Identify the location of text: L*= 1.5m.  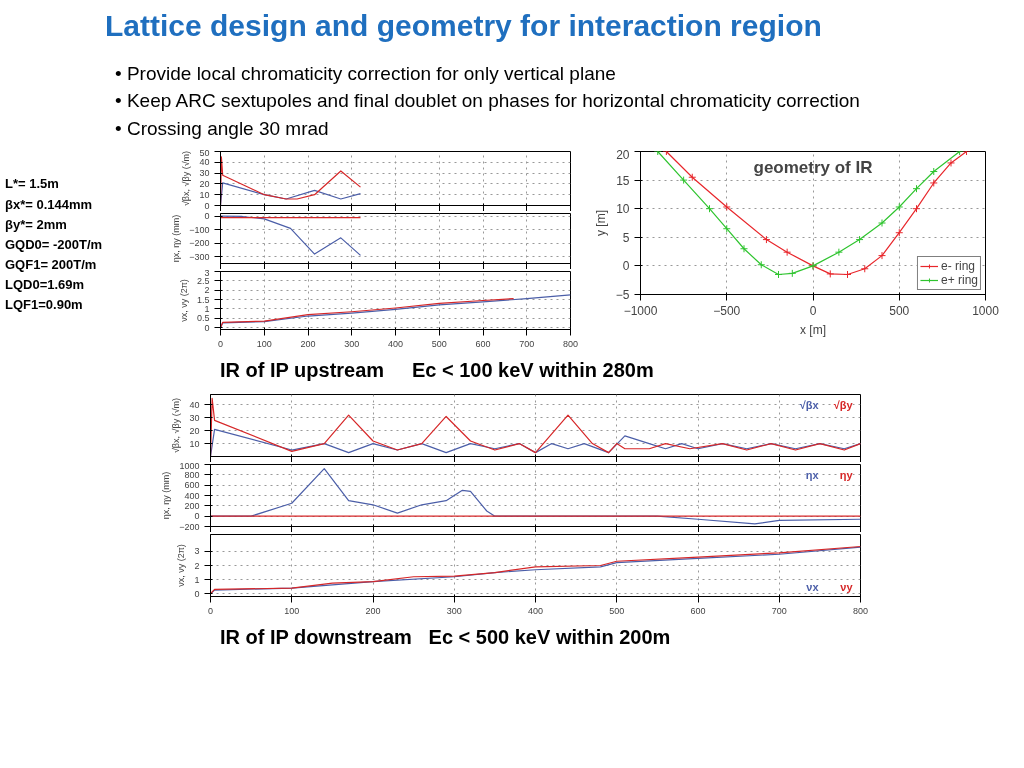
(32, 184).